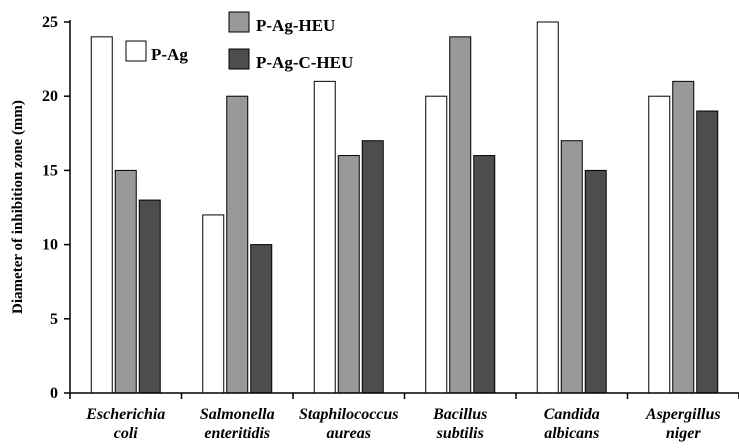  I want to click on bar-p-ag-escherichia-coli, so click(101, 215).